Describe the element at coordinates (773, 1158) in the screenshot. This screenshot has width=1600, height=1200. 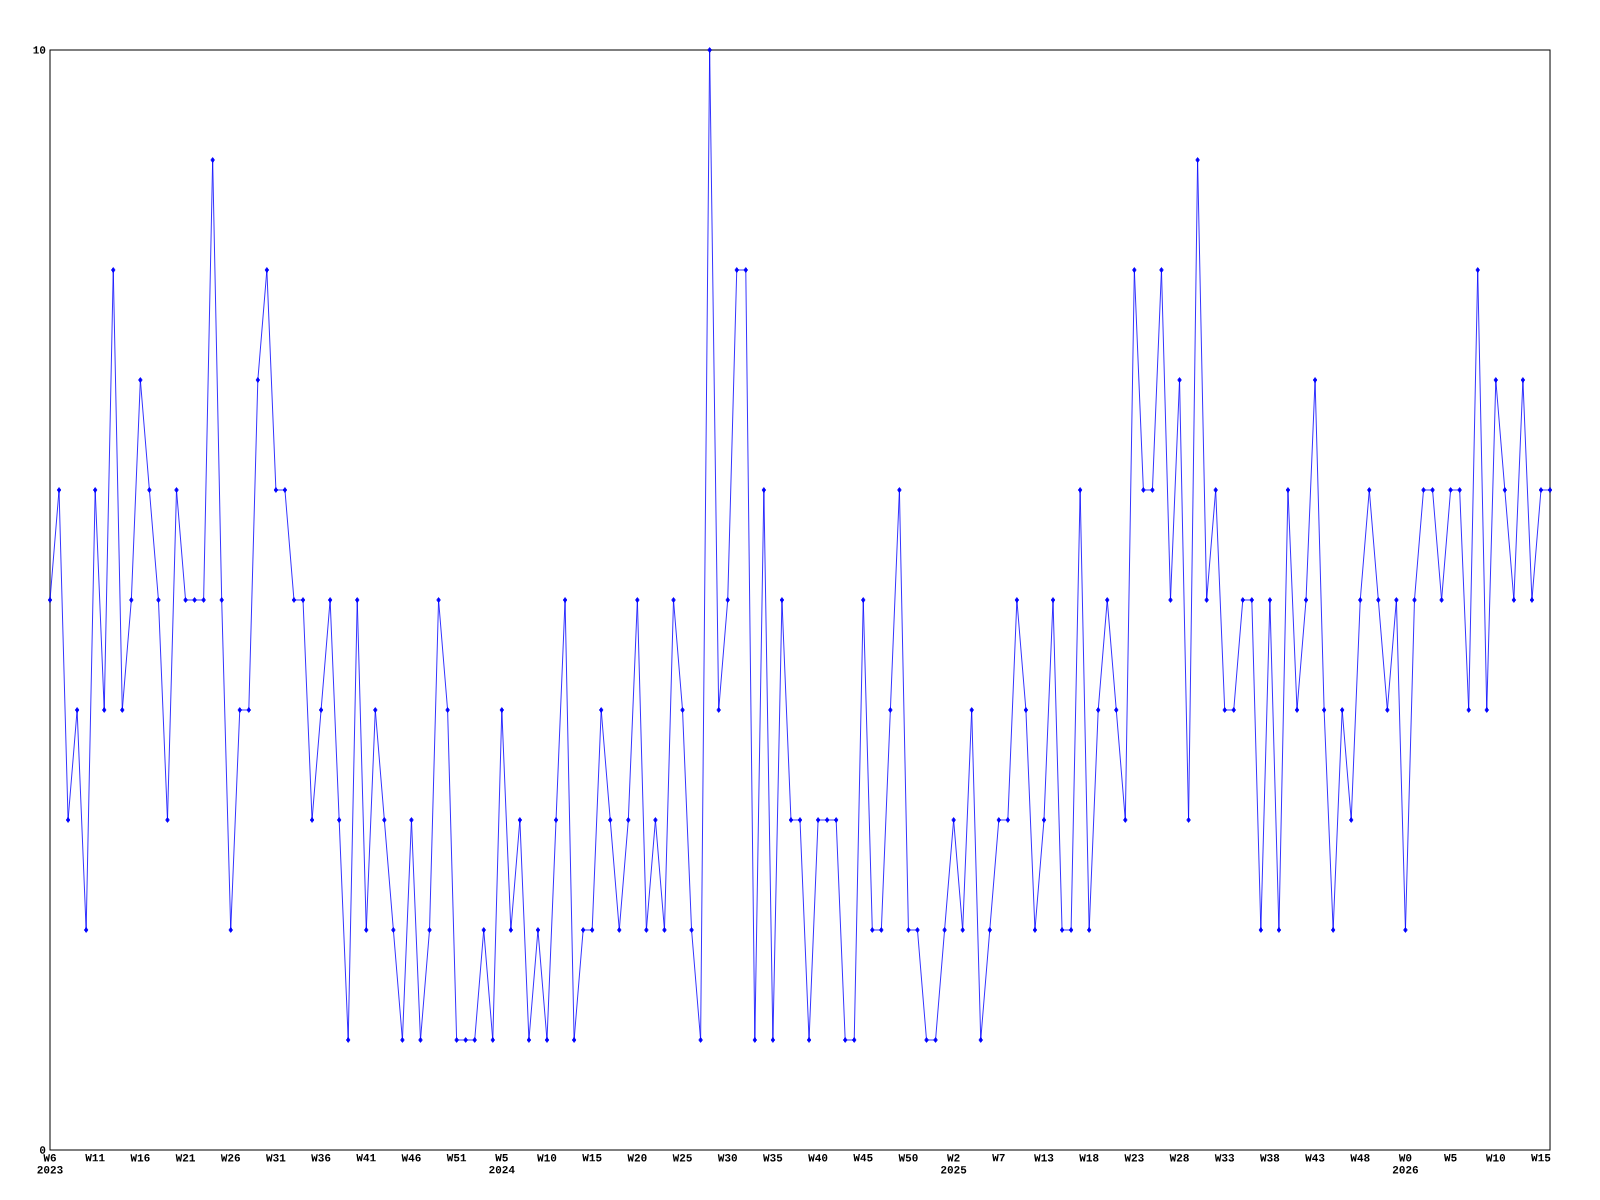
I see `x-tick-label: W35` at that location.